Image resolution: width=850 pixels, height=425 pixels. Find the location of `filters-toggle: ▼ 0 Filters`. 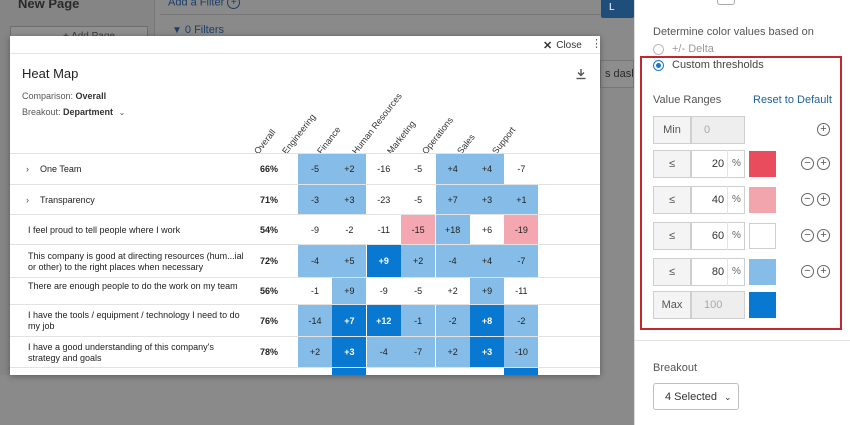

filters-toggle: ▼ 0 Filters is located at coordinates (198, 30).